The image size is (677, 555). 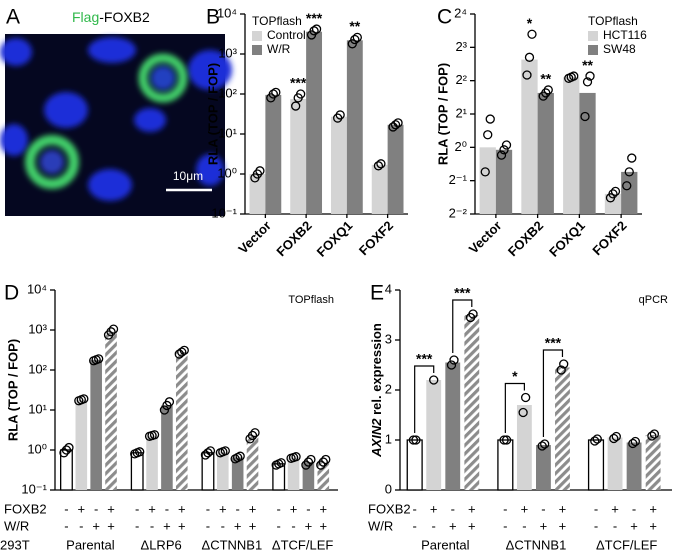 I want to click on cell-line-label: 293T, so click(x=15, y=544).